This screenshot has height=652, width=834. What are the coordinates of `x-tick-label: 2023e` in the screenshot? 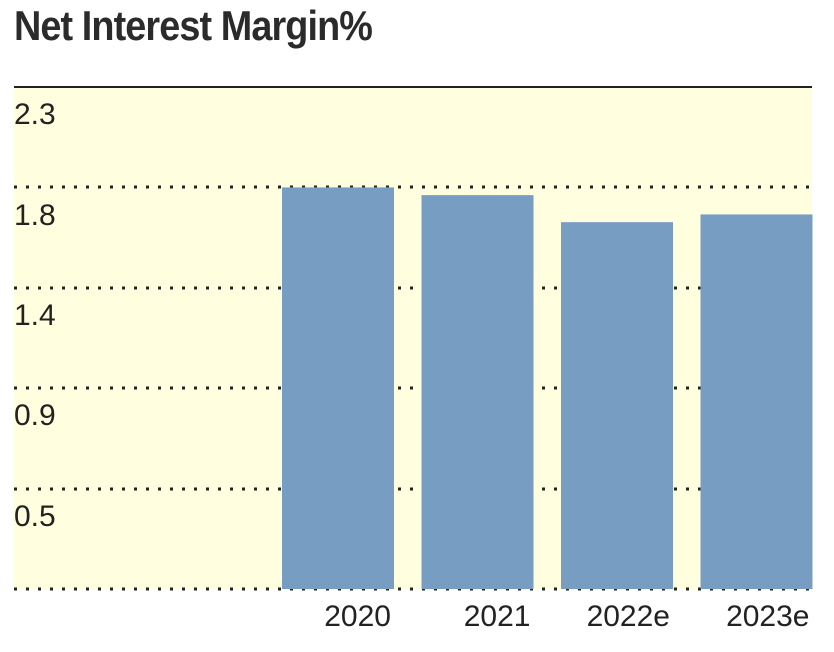 It's located at (767, 616).